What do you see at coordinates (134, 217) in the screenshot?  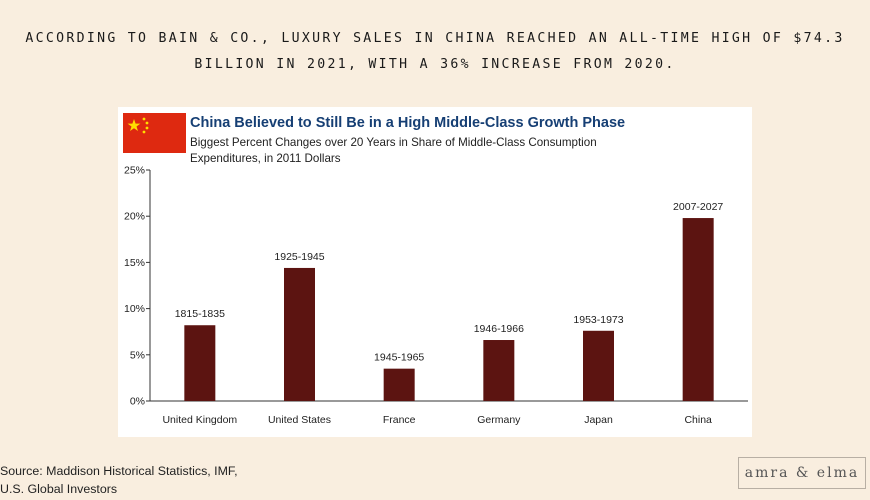 I see `y-tick-label: 20%` at bounding box center [134, 217].